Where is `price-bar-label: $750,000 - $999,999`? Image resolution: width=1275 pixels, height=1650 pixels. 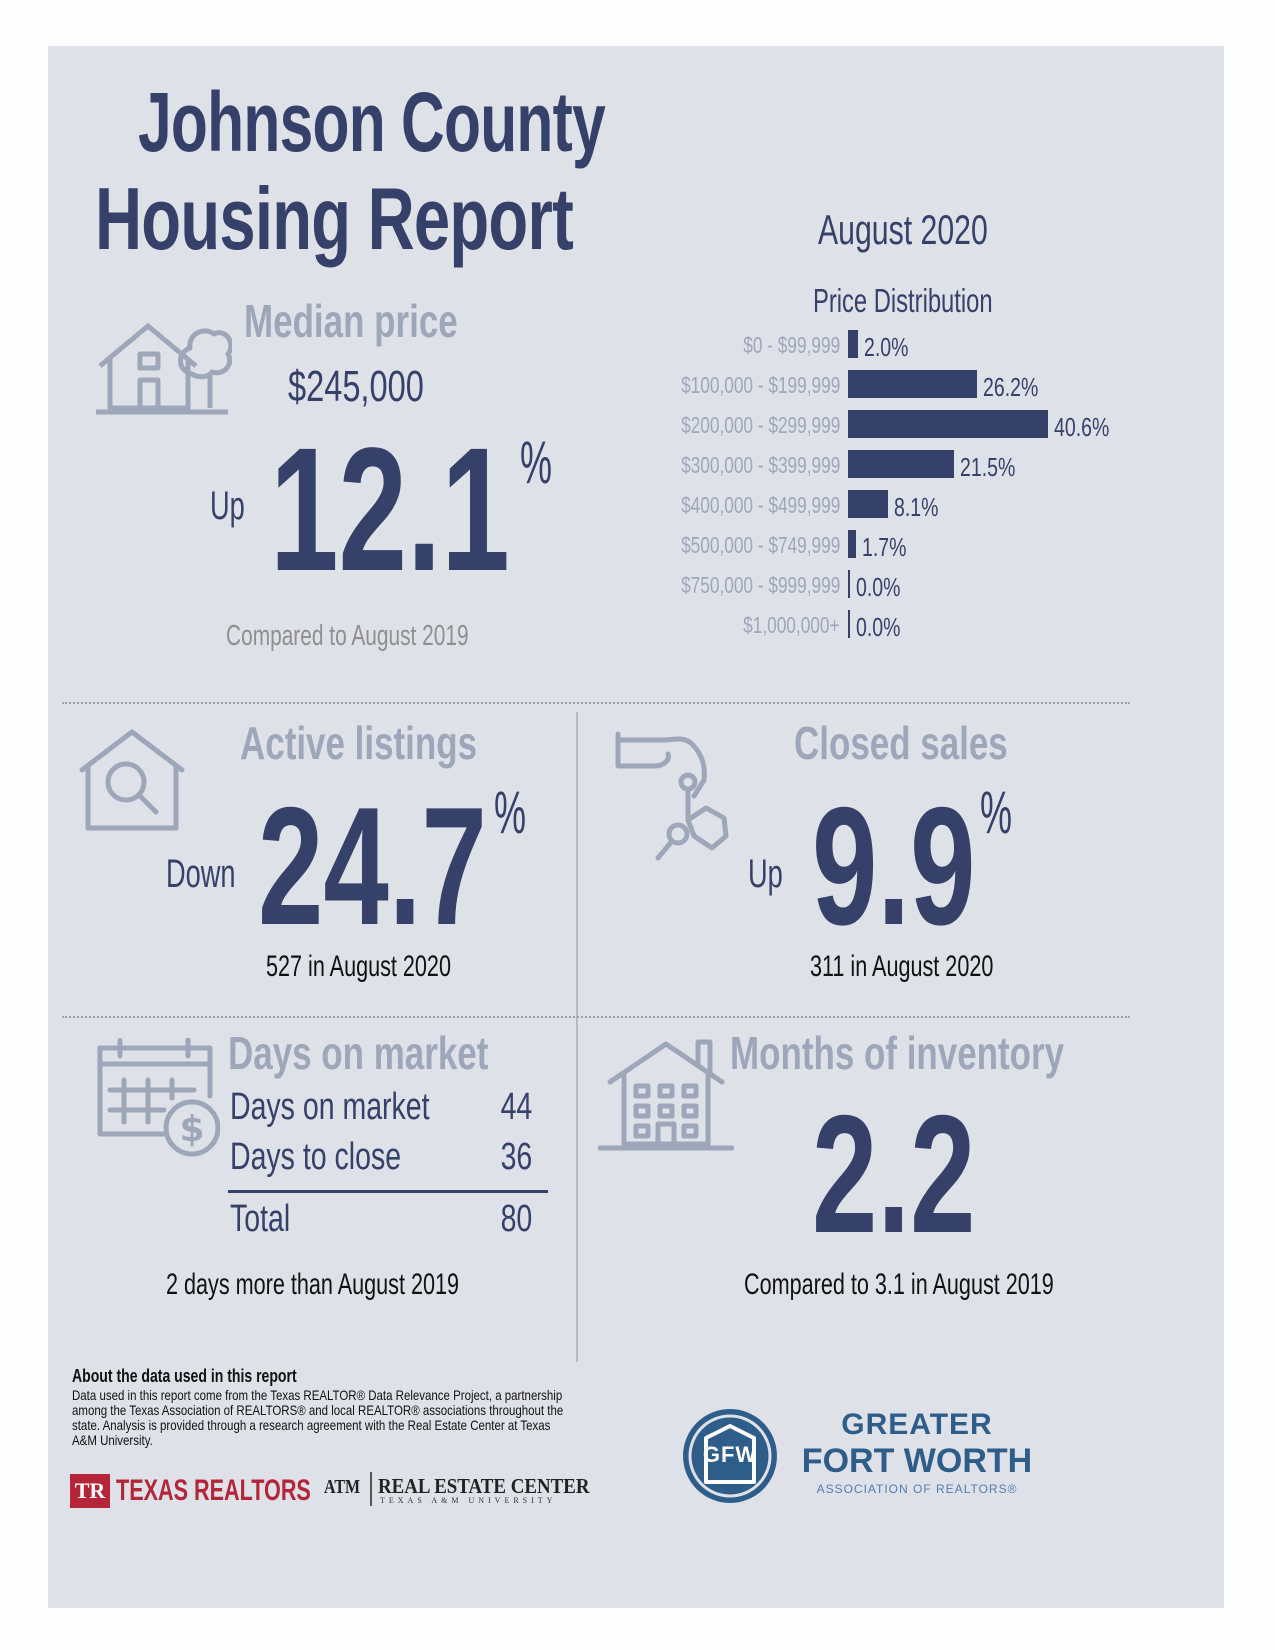 price-bar-label: $750,000 - $999,999 is located at coordinates (760, 585).